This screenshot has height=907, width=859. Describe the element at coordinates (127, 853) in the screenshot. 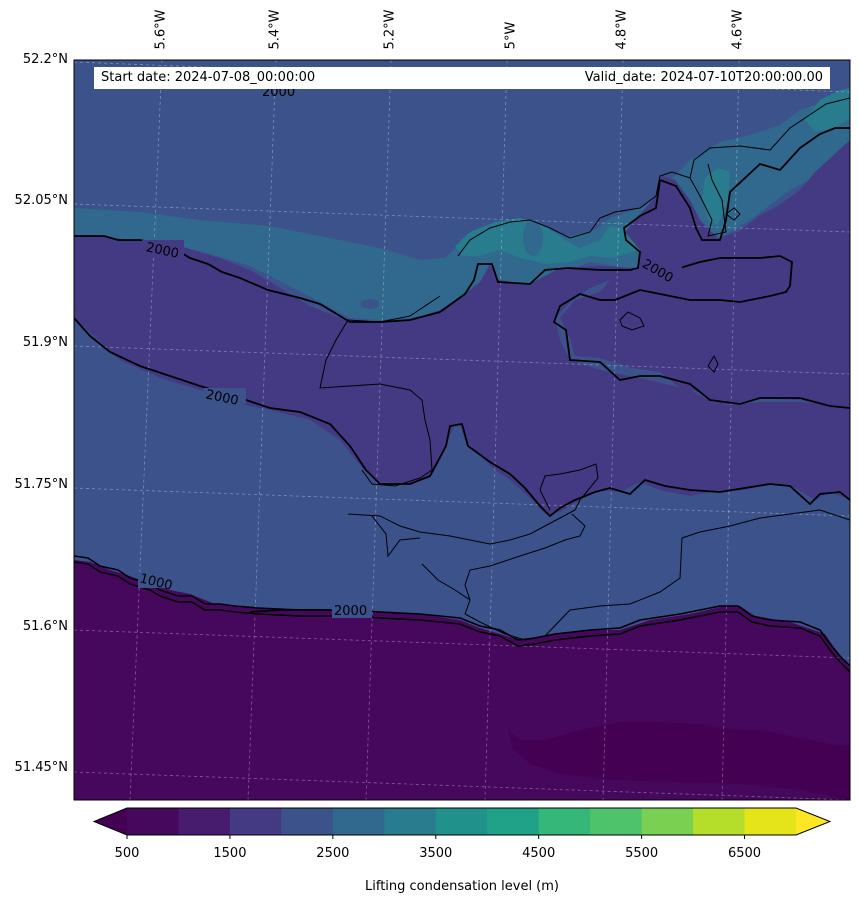

I see `colorbar-tick-label: 500` at that location.